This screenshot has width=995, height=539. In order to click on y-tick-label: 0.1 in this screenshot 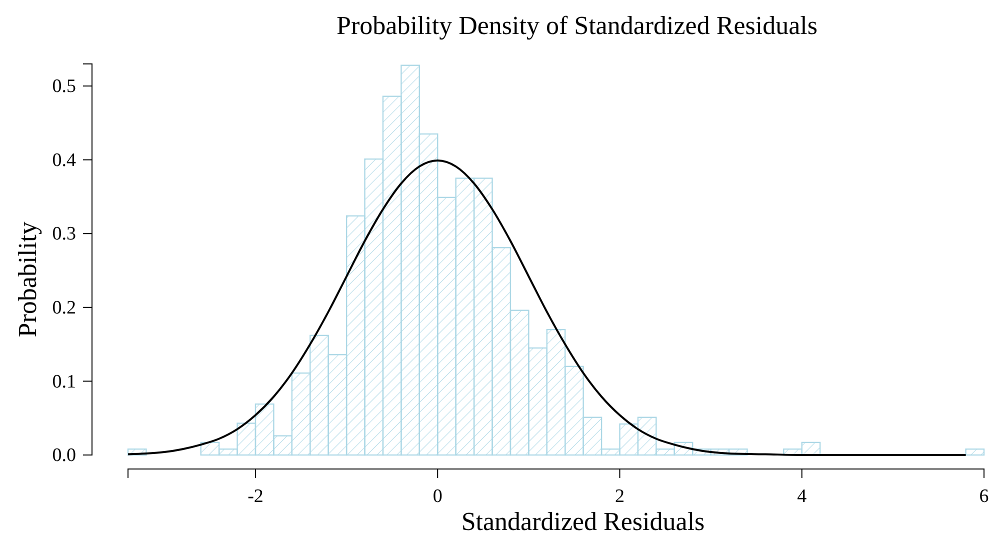, I will do `click(64, 381)`.